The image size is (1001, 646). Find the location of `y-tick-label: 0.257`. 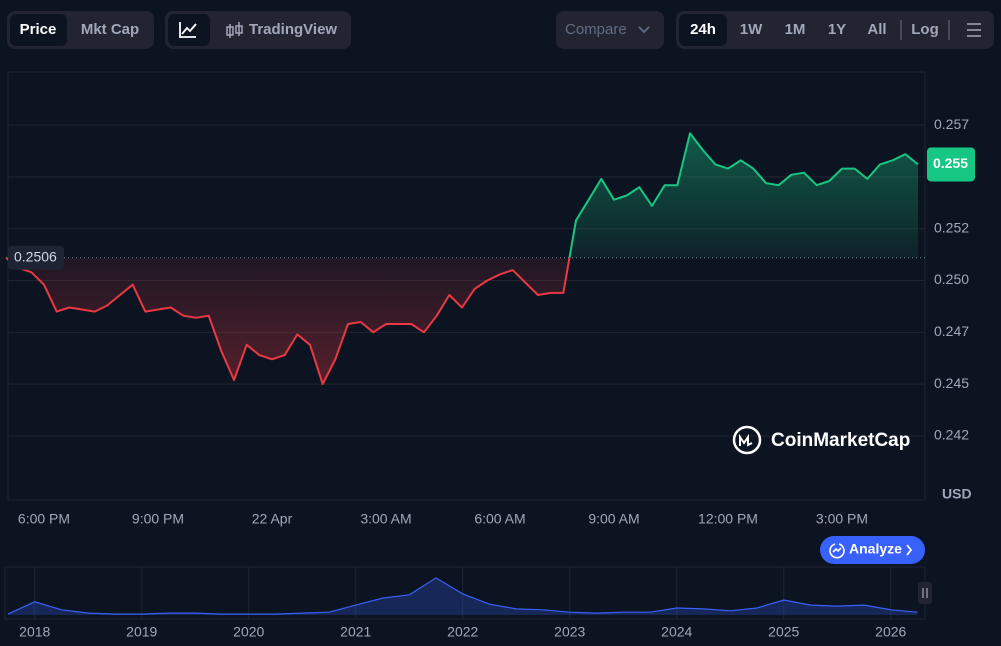

y-tick-label: 0.257 is located at coordinates (951, 124).